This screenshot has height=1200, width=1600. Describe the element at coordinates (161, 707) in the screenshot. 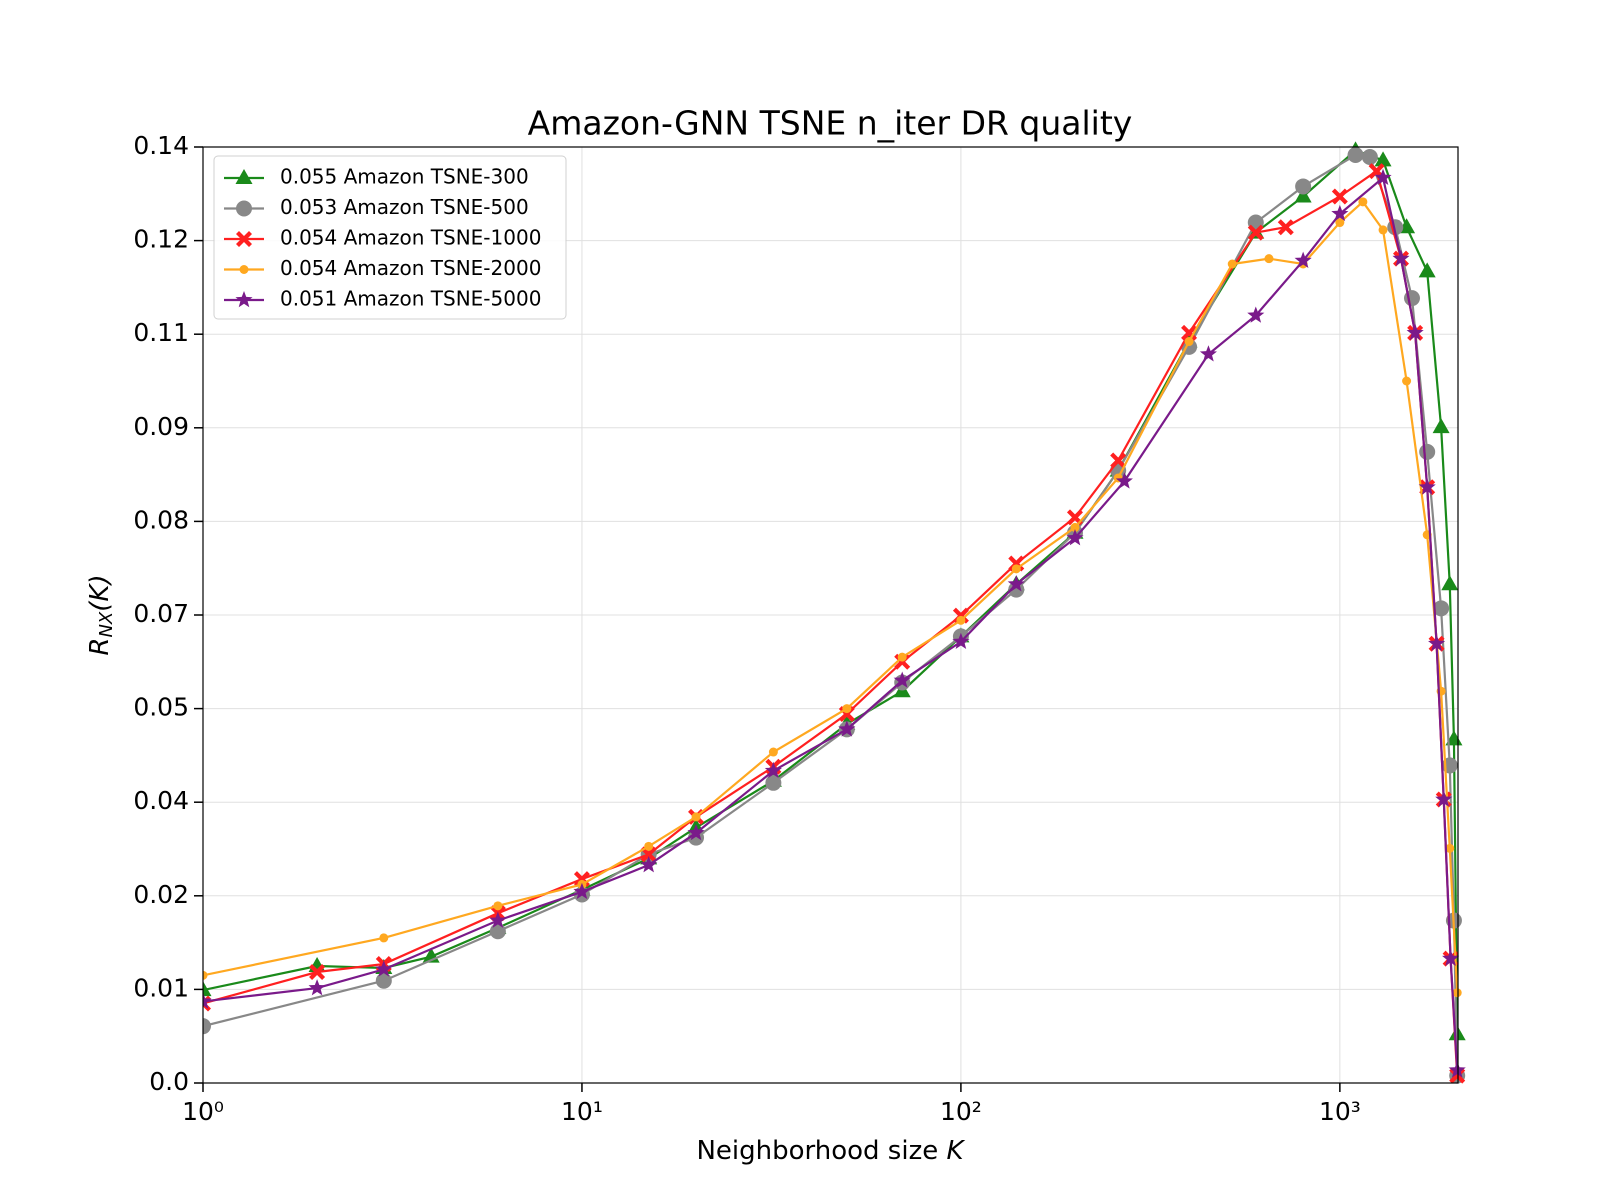

I see `y-tick-label: 0.05` at that location.